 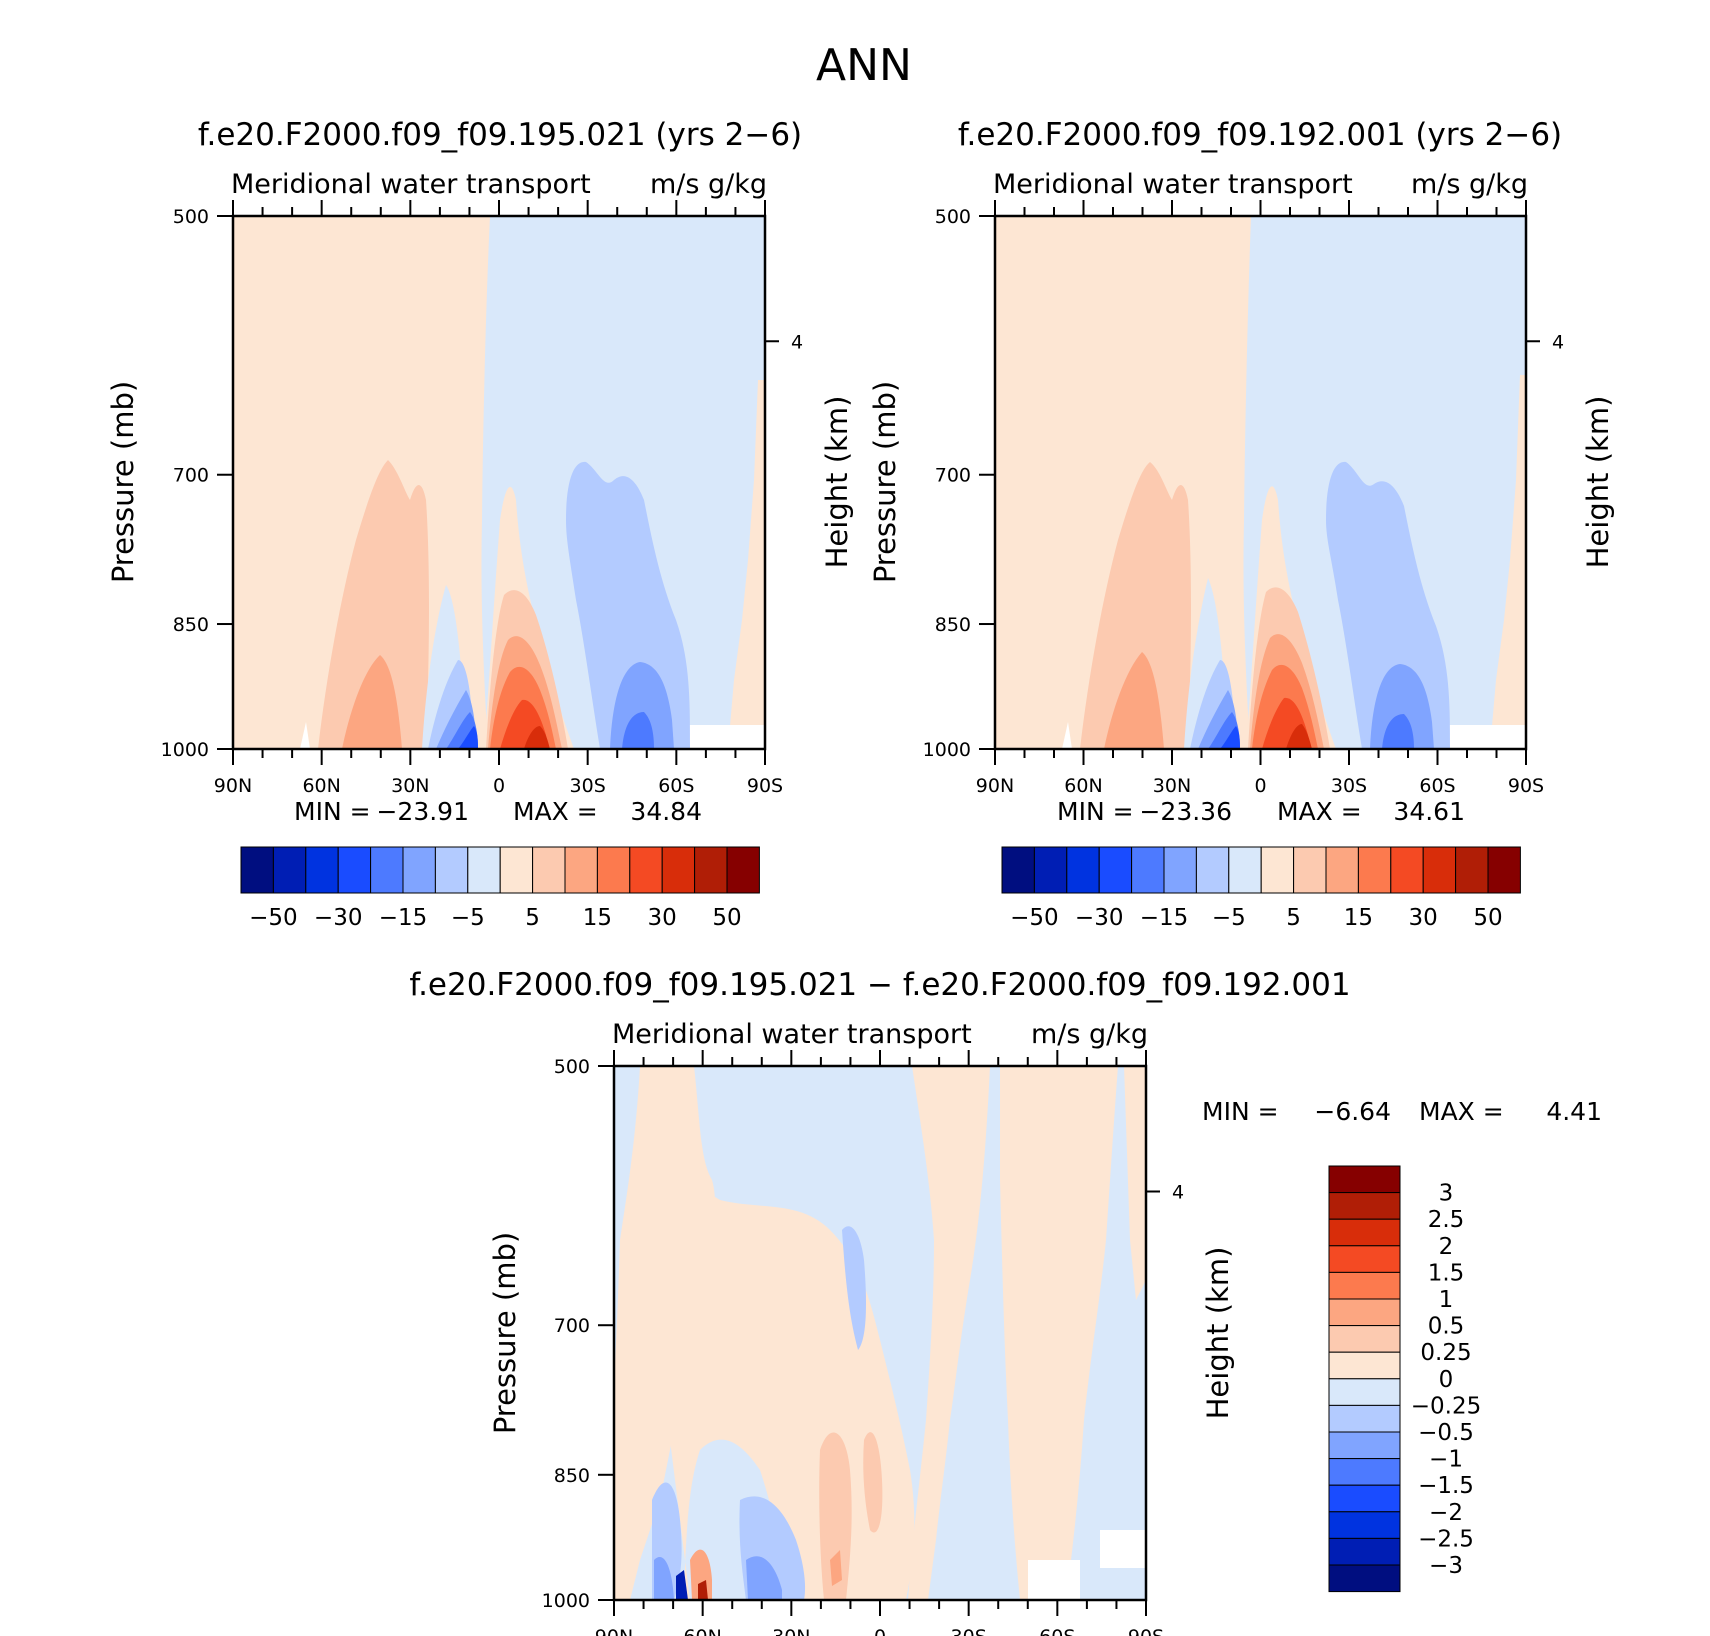 What do you see at coordinates (1446, 1220) in the screenshot?
I see `colorbar-label: 2.5` at bounding box center [1446, 1220].